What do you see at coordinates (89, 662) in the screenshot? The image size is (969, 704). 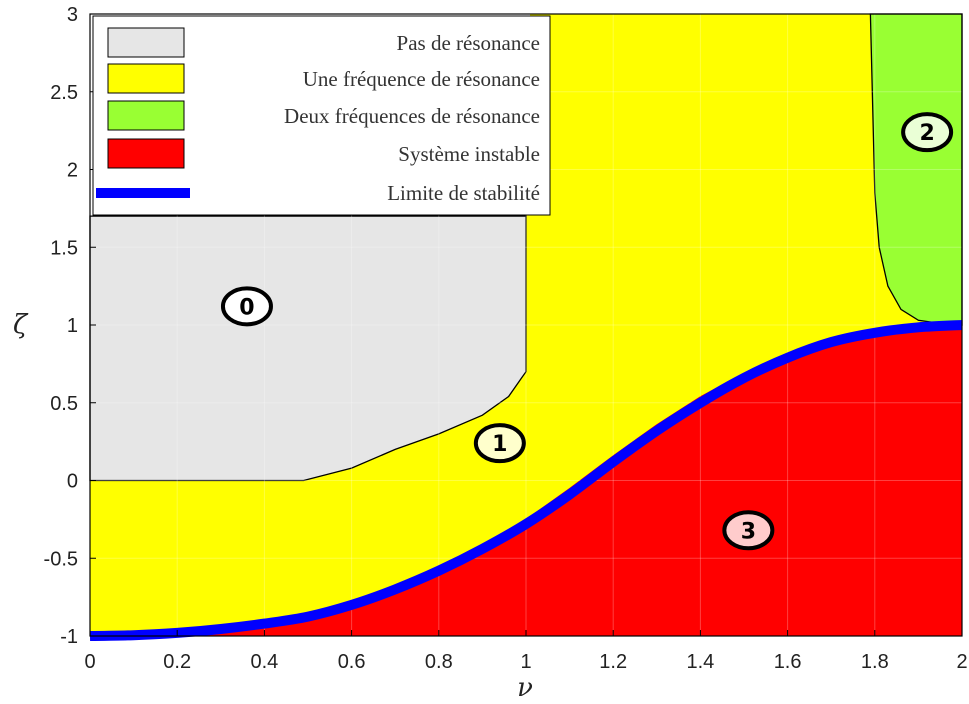 I see `x-tick-label: 0` at bounding box center [89, 662].